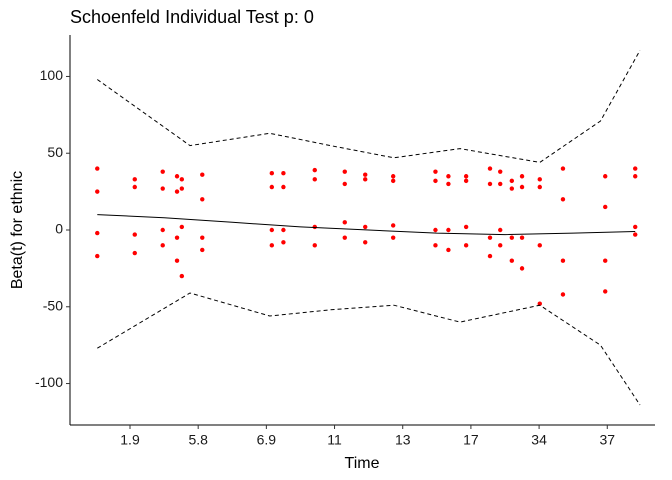 The image size is (672, 480). What do you see at coordinates (17, 230) in the screenshot?
I see `y-axis-title: Beta(t) for ethnic` at bounding box center [17, 230].